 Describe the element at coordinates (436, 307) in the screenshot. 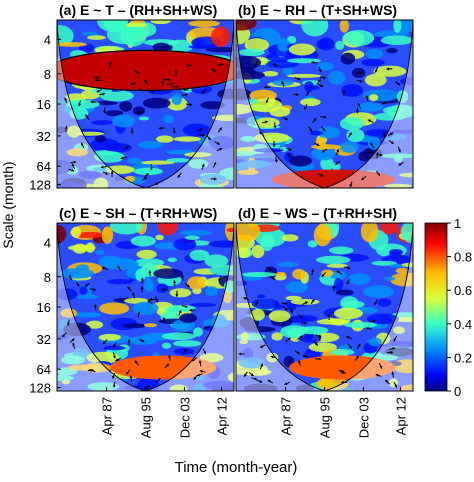

I see `colorbar-gradient` at that location.